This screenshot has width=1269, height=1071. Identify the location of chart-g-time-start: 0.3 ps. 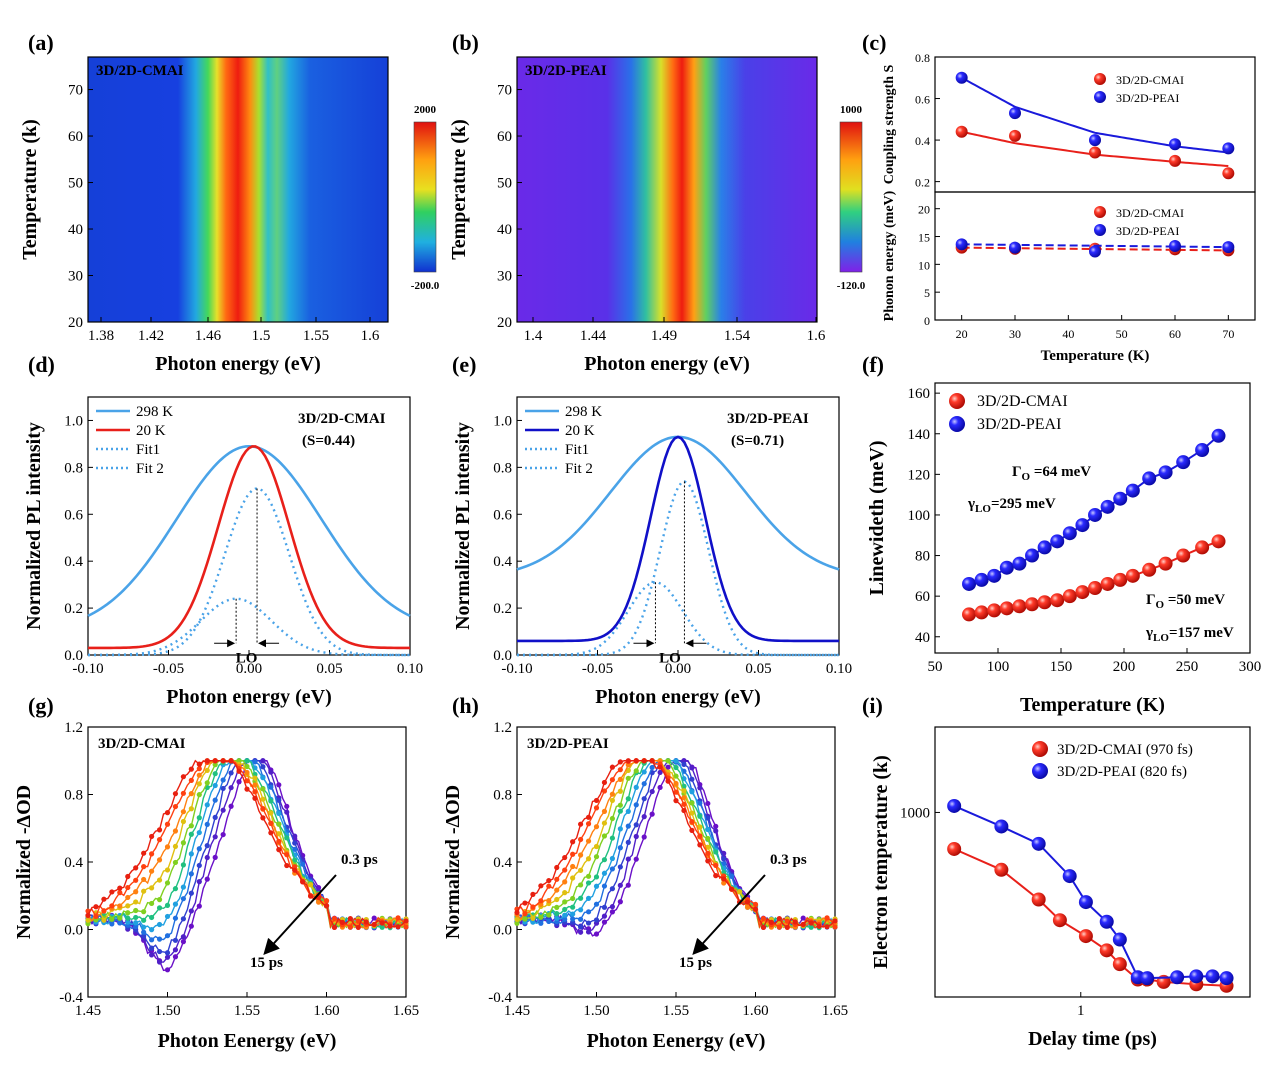
(359, 860).